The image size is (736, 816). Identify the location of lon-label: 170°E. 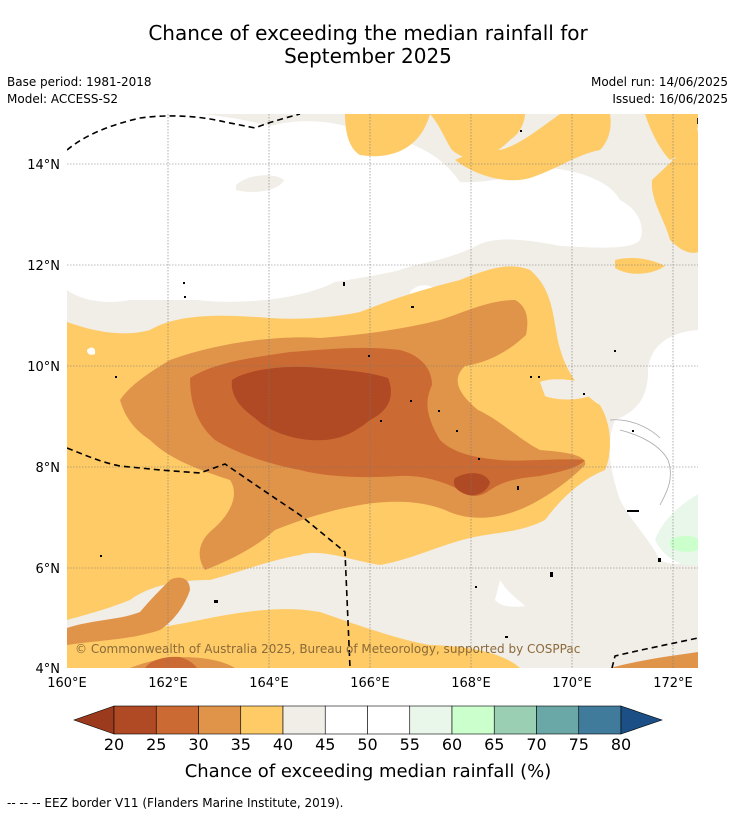
(572, 683).